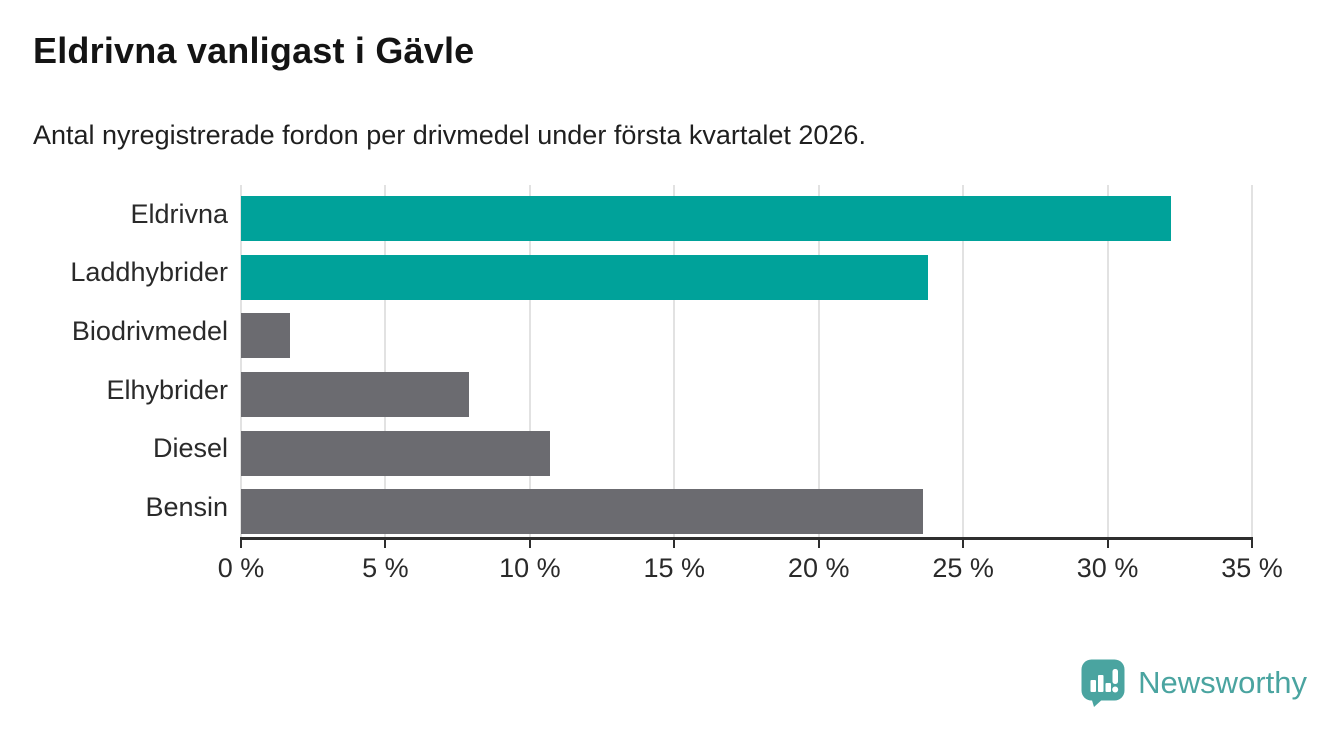 This screenshot has height=733, width=1340. Describe the element at coordinates (167, 389) in the screenshot. I see `category-label: Elhybrider` at that location.